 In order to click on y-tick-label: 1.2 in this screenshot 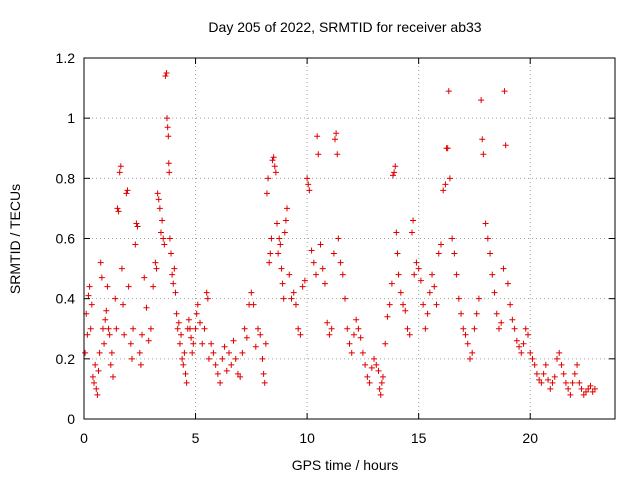, I will do `click(66, 58)`.